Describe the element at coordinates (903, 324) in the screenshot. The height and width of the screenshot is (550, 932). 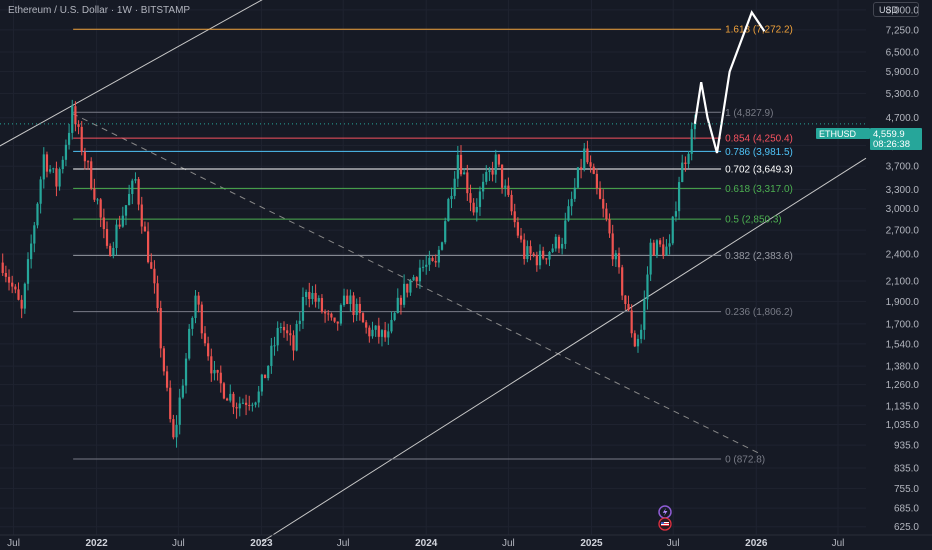
I see `price-tick-label: 1,700.0` at that location.